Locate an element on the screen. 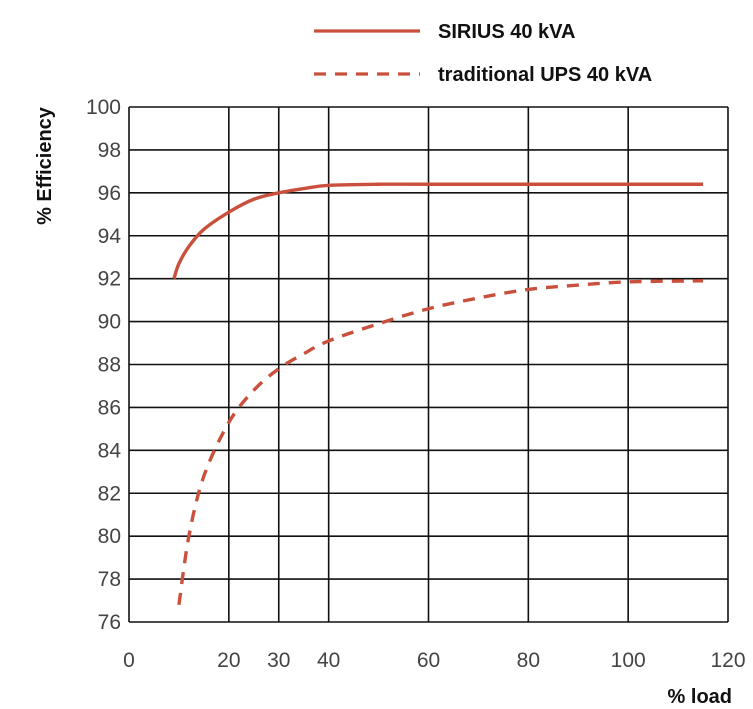  x-tick-label: 120 is located at coordinates (727, 660).